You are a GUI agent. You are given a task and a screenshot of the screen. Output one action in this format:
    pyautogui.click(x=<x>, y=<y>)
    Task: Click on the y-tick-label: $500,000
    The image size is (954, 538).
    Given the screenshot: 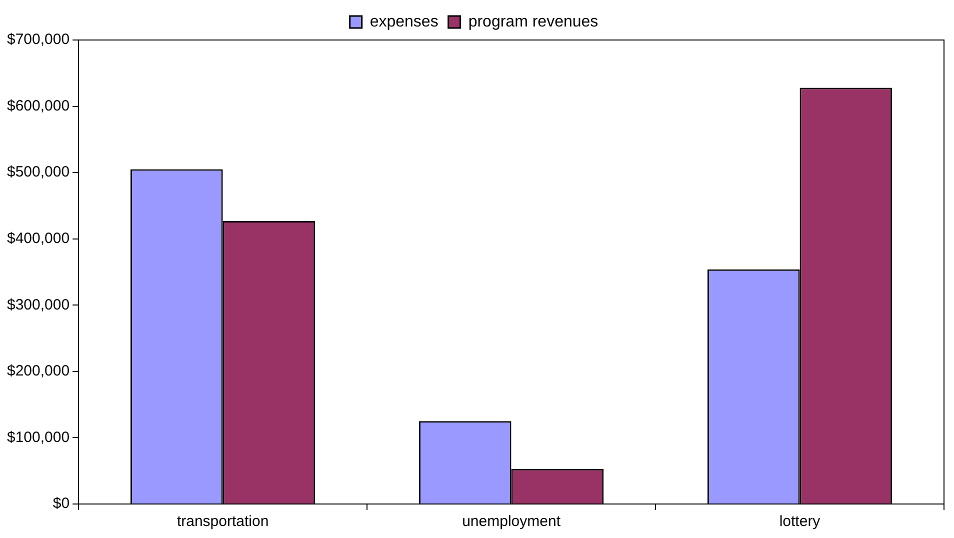 What is the action you would take?
    pyautogui.click(x=38, y=172)
    